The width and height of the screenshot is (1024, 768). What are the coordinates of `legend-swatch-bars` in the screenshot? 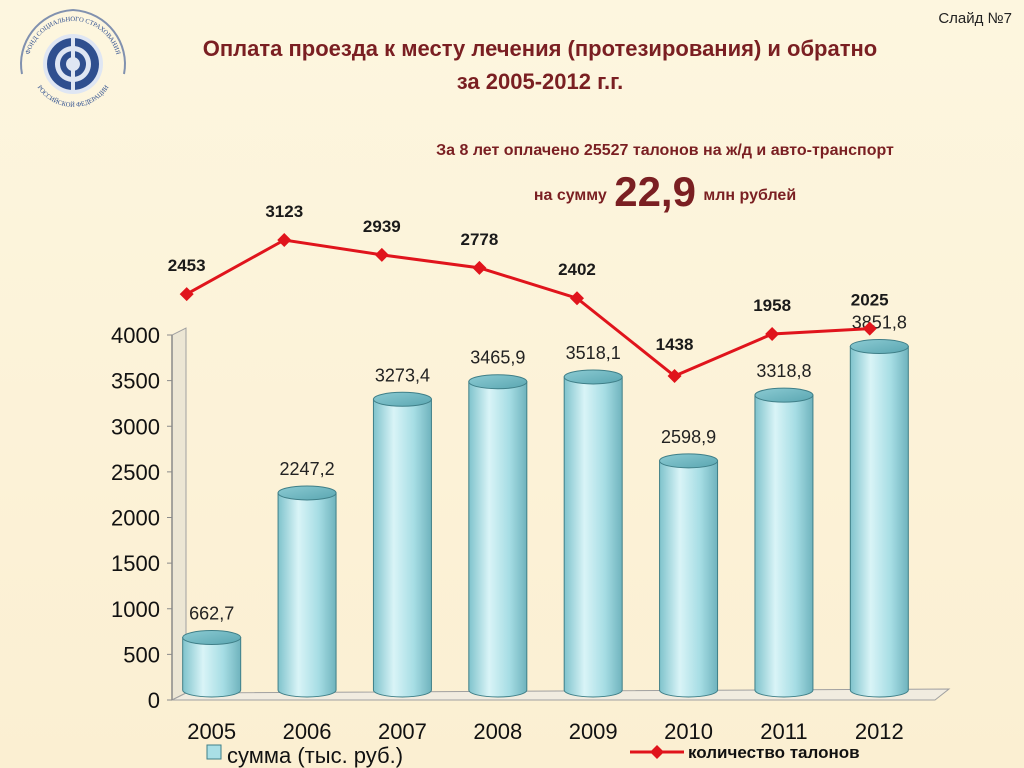 It's located at (214, 752).